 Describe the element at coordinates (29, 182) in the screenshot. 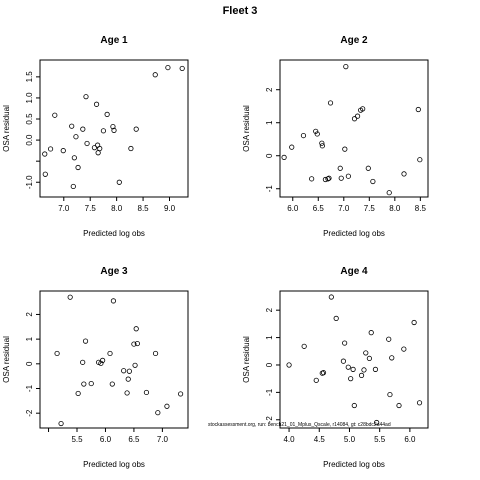

I see `y-tick-label: -1.0` at that location.